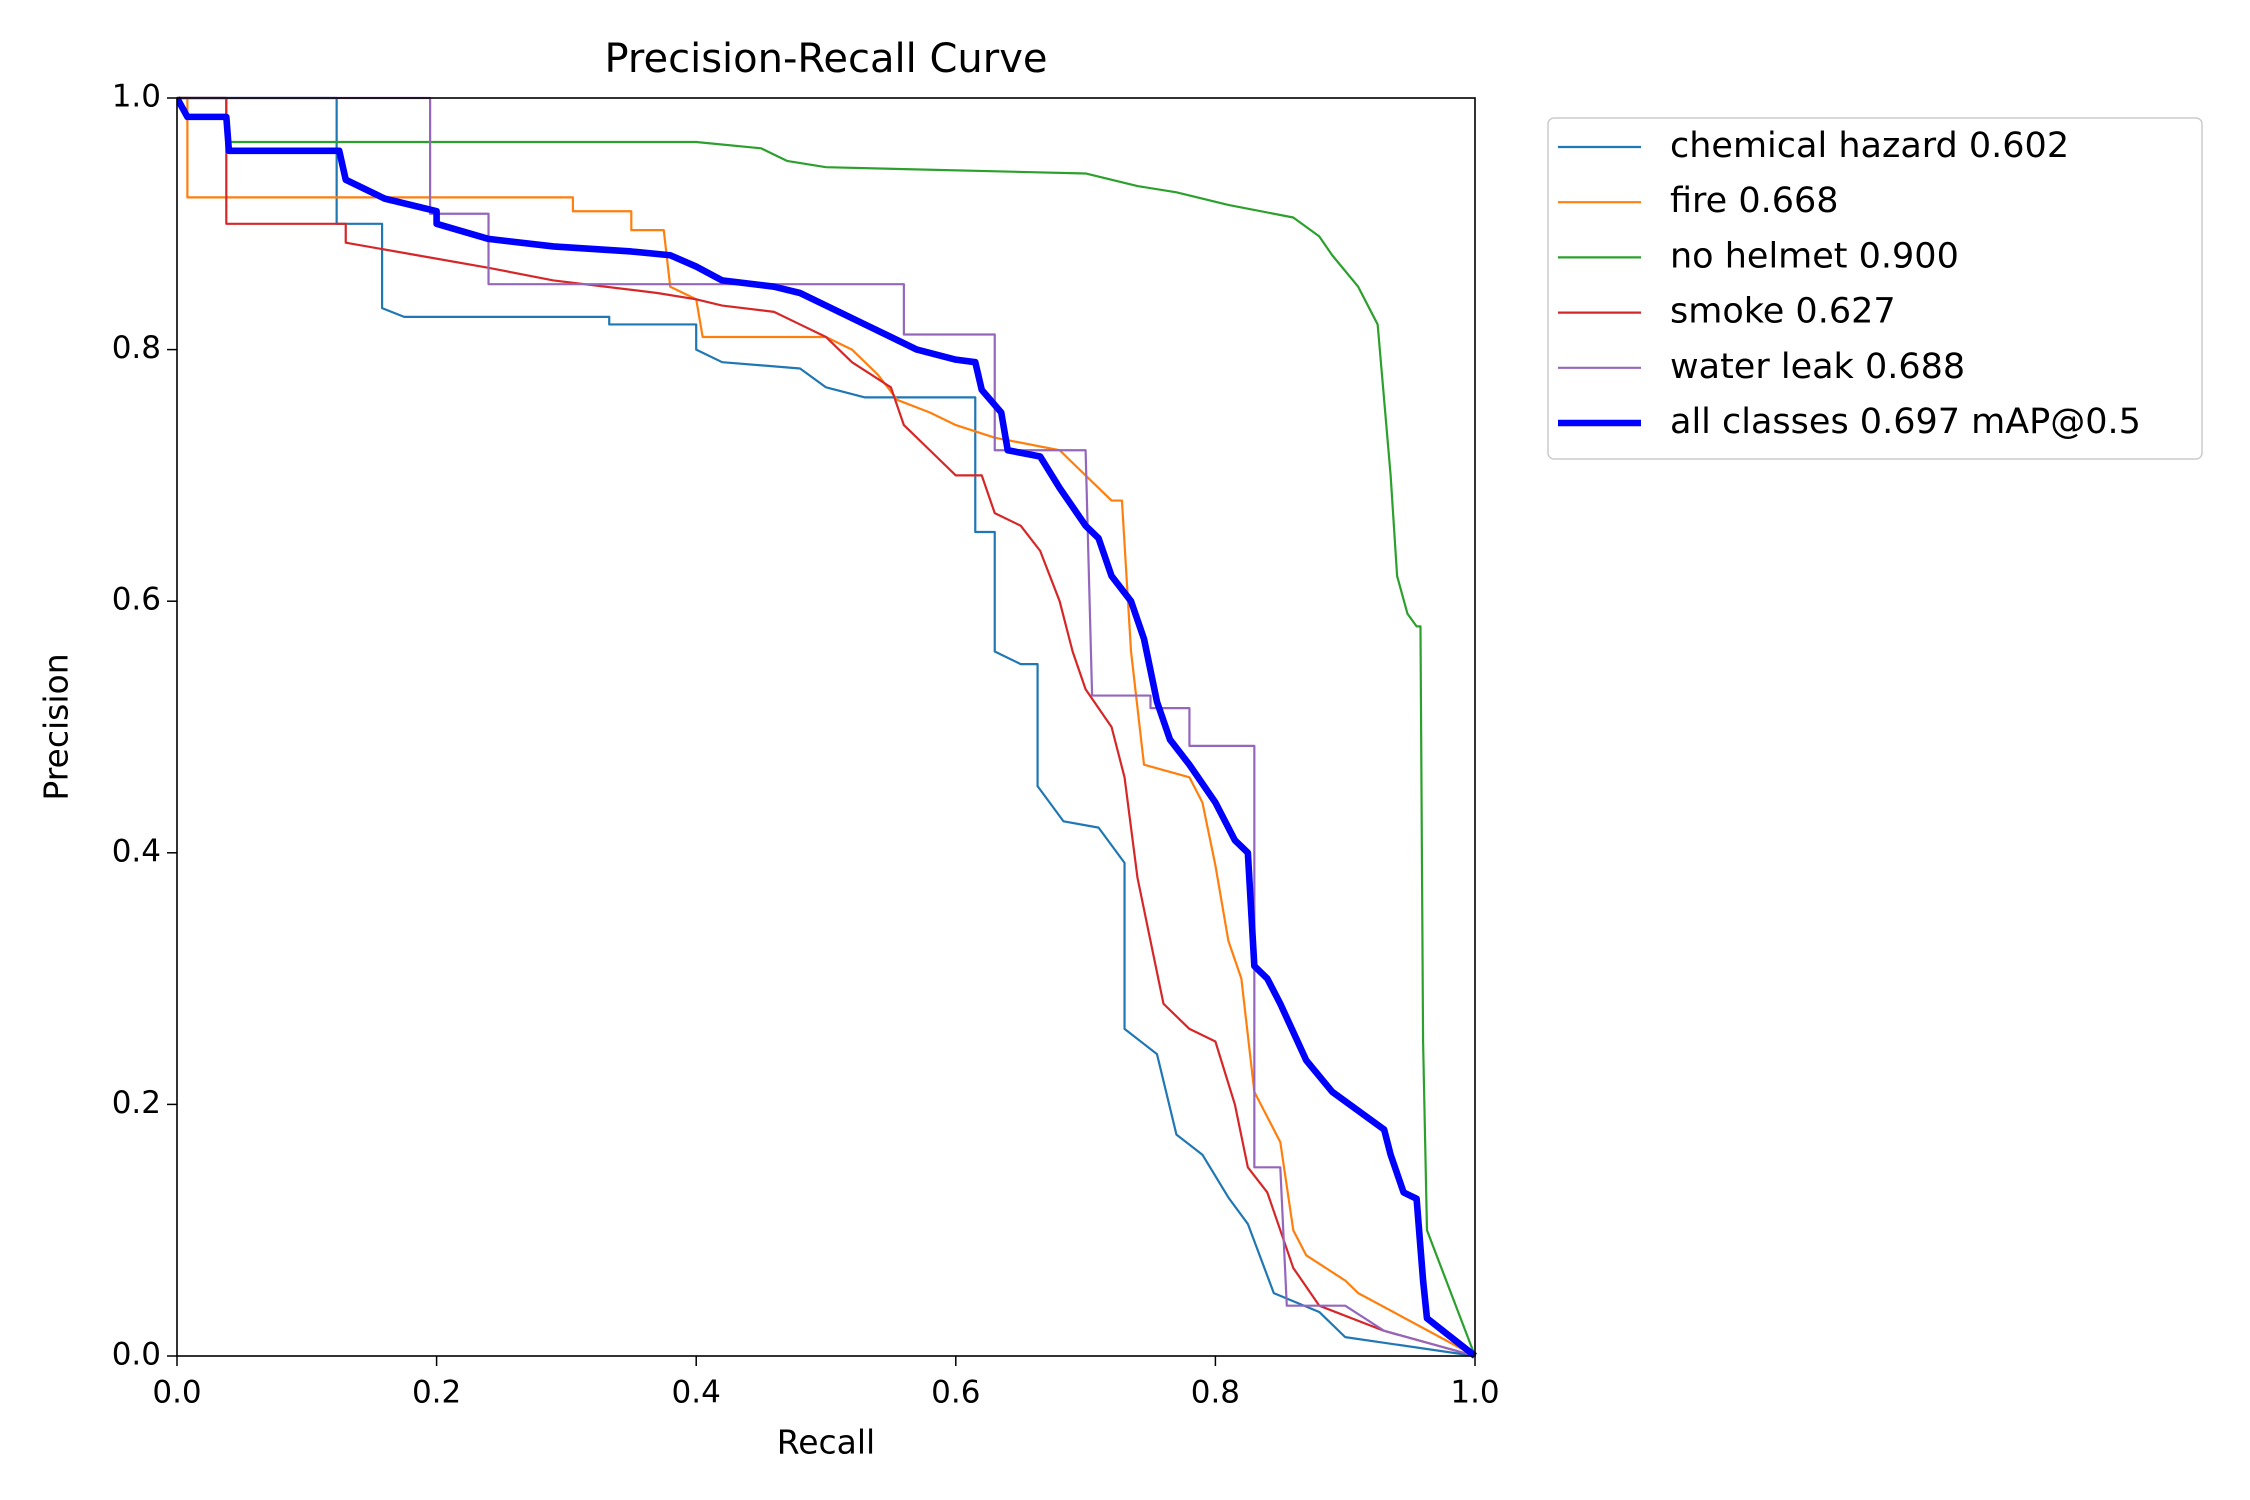  I want to click on y-tick-label: 1.0, so click(136, 97).